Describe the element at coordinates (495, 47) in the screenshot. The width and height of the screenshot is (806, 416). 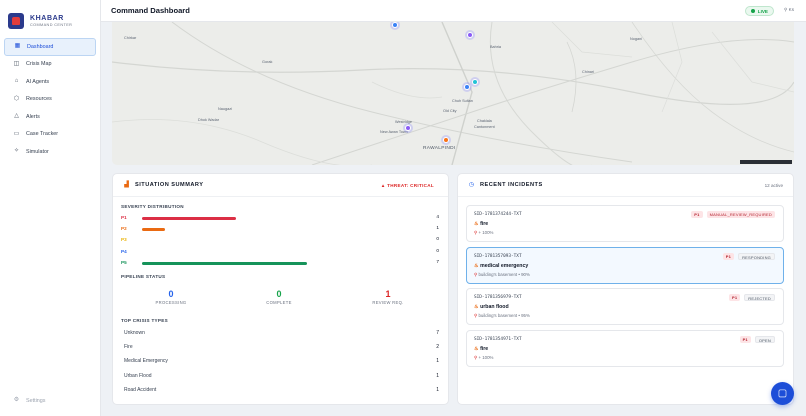
I see `map-label: Bahria` at that location.